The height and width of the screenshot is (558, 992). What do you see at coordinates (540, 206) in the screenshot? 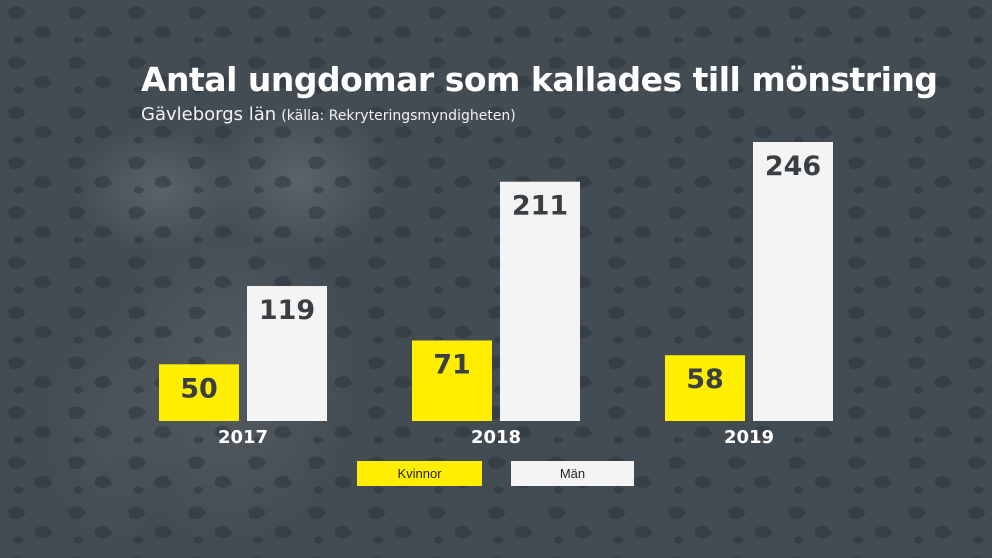
I see `data-label-man-2018: 211` at bounding box center [540, 206].